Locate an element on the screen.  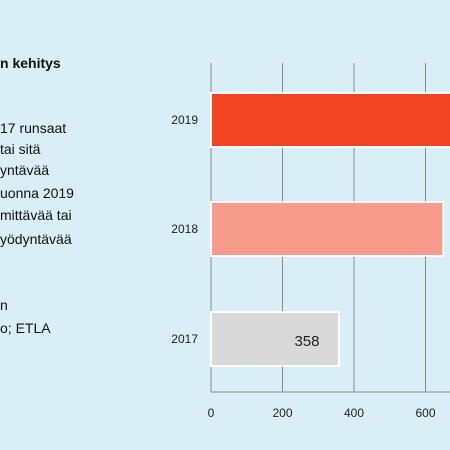
x-tick-label: 400 is located at coordinates (354, 413).